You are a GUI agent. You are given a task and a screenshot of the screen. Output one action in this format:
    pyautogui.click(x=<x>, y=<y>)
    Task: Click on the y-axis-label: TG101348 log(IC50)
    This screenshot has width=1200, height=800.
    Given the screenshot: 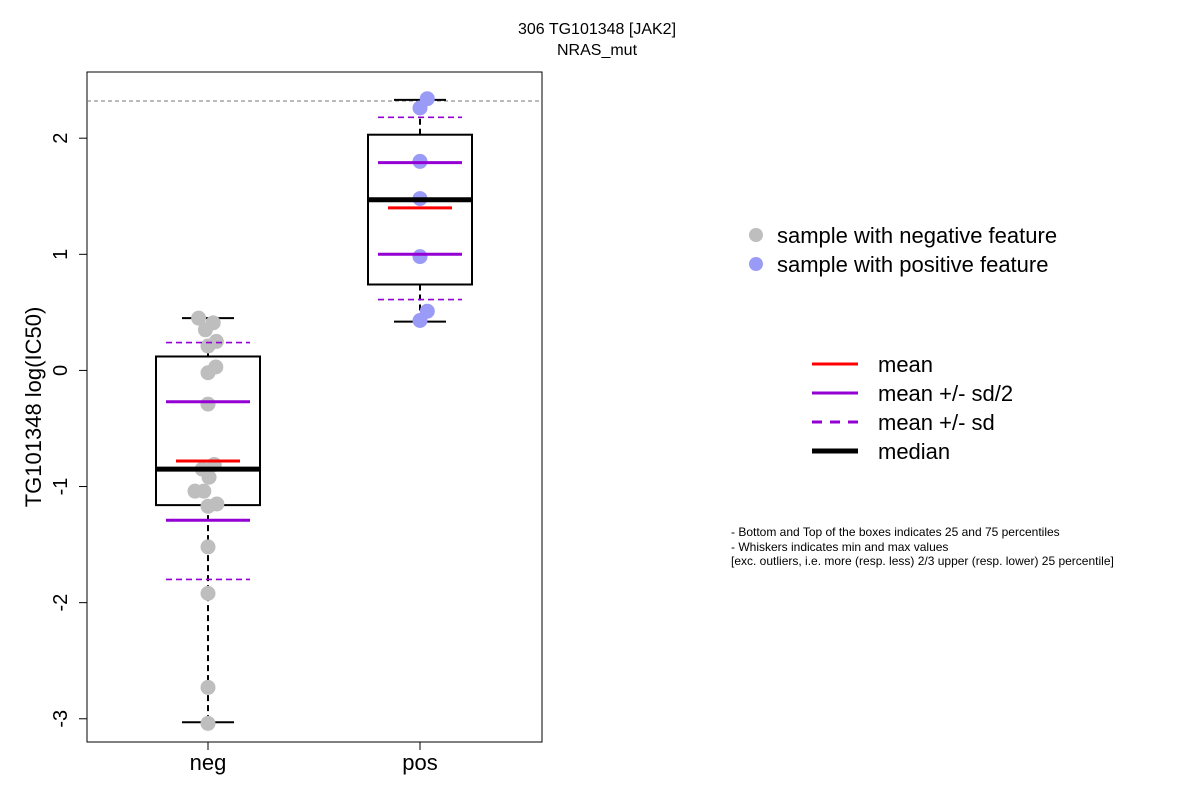 What is the action you would take?
    pyautogui.click(x=33, y=407)
    